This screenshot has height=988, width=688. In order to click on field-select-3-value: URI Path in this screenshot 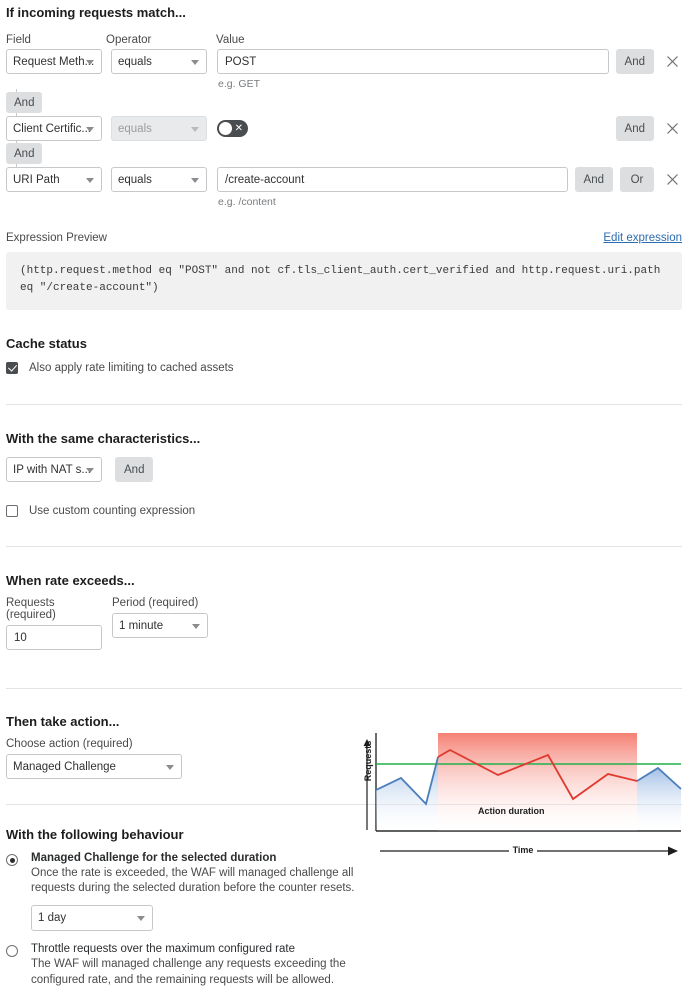, I will do `click(36, 179)`.